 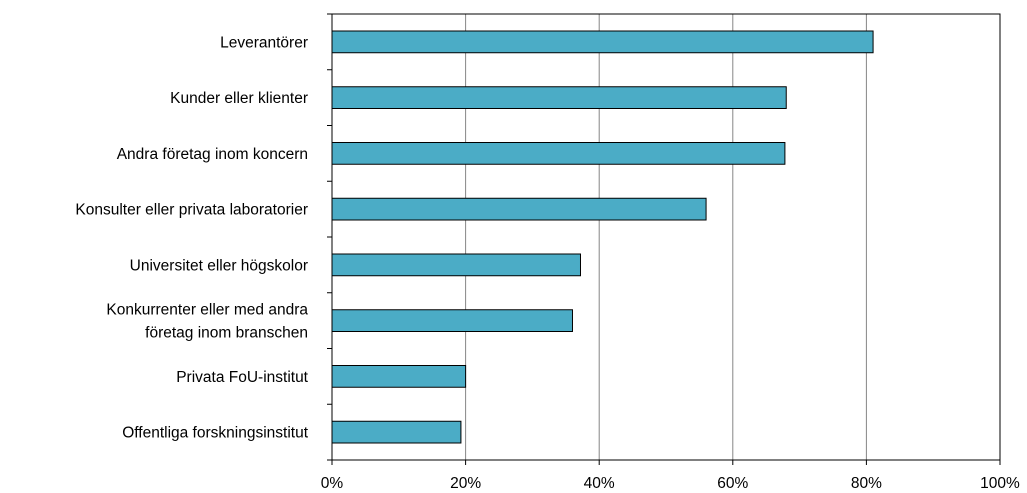 I want to click on category-label: Privata FoU-institut, so click(x=242, y=377).